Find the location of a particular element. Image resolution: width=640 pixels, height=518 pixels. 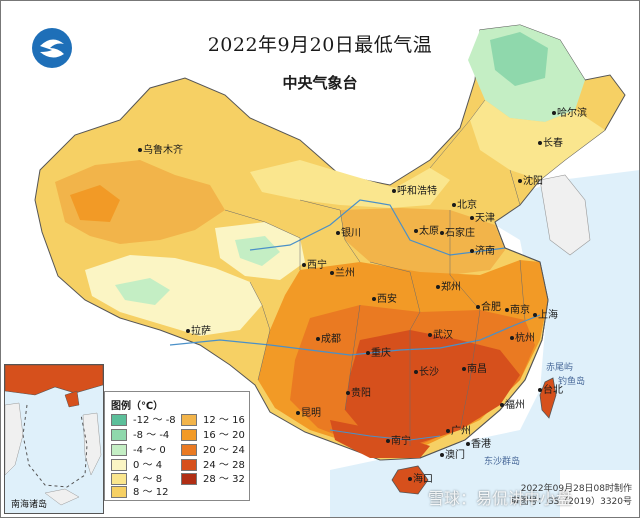

legend-item: 8 ～ 12 is located at coordinates (139, 492).